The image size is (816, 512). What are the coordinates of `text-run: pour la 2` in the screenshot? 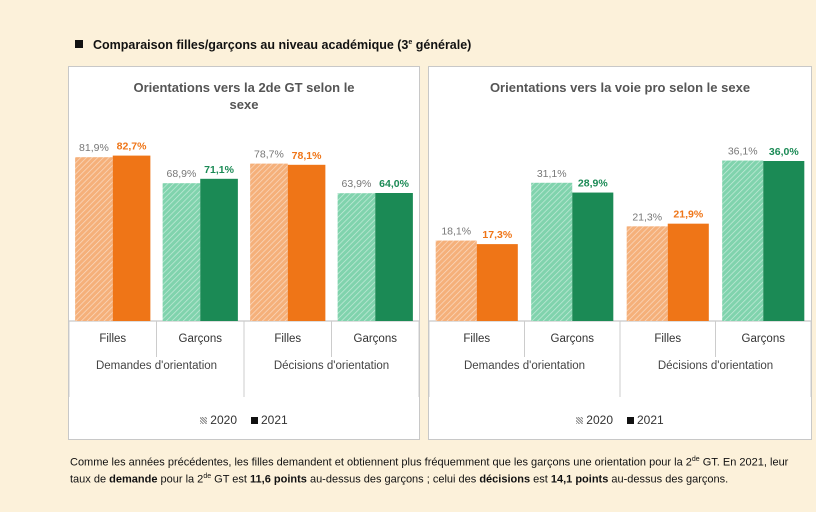 It's located at (180, 479).